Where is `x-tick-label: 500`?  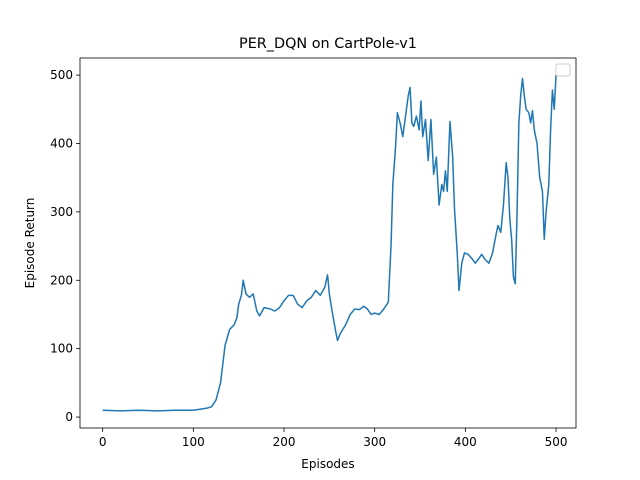
x-tick-label: 500 is located at coordinates (556, 442).